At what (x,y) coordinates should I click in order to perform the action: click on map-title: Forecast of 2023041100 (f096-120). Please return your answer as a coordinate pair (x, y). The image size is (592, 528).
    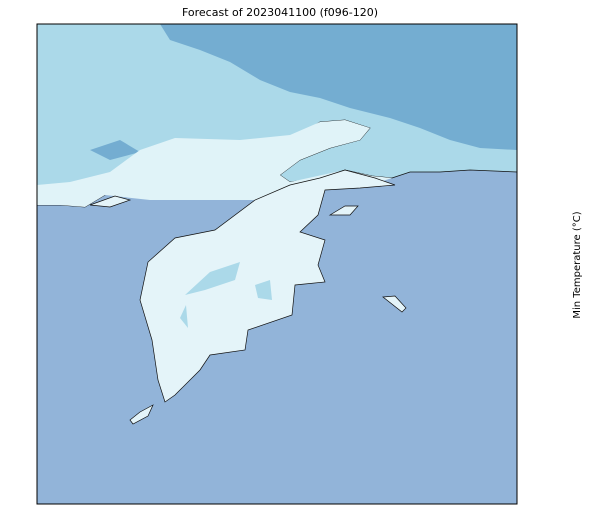
    Looking at the image, I should click on (280, 12).